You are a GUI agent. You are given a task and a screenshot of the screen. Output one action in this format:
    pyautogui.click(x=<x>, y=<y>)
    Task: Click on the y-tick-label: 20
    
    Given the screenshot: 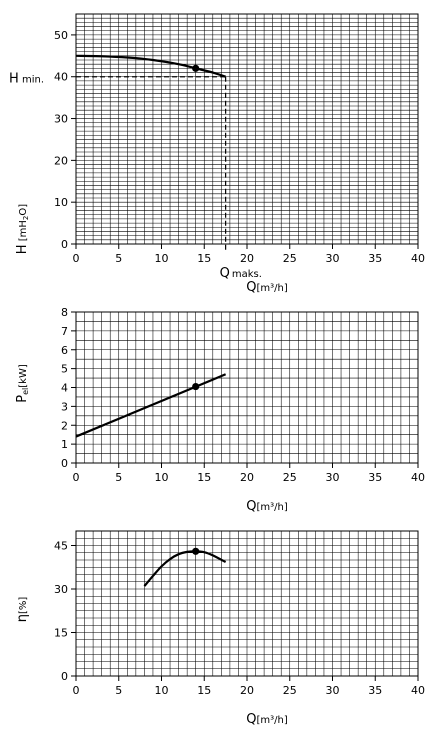 What is the action you would take?
    pyautogui.click(x=61, y=160)
    